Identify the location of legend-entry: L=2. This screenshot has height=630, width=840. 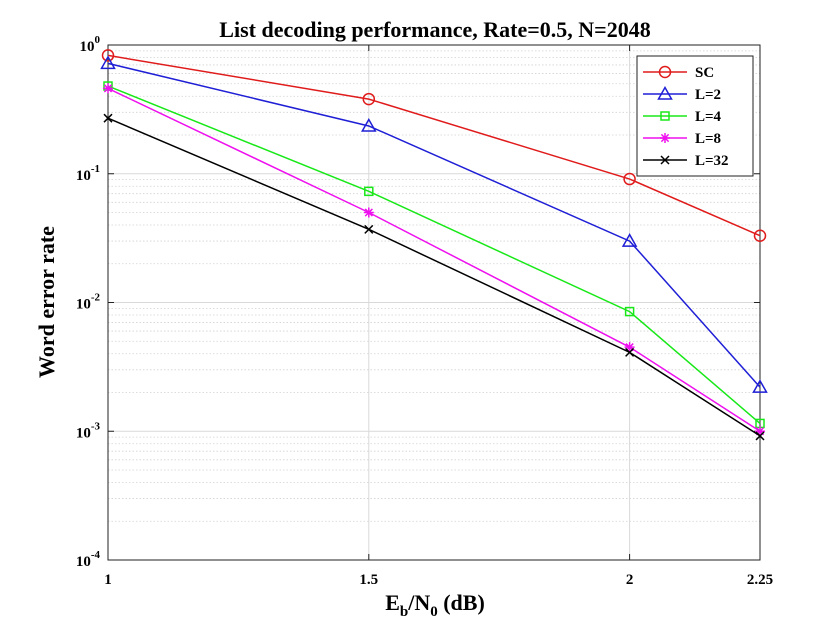
(682, 94).